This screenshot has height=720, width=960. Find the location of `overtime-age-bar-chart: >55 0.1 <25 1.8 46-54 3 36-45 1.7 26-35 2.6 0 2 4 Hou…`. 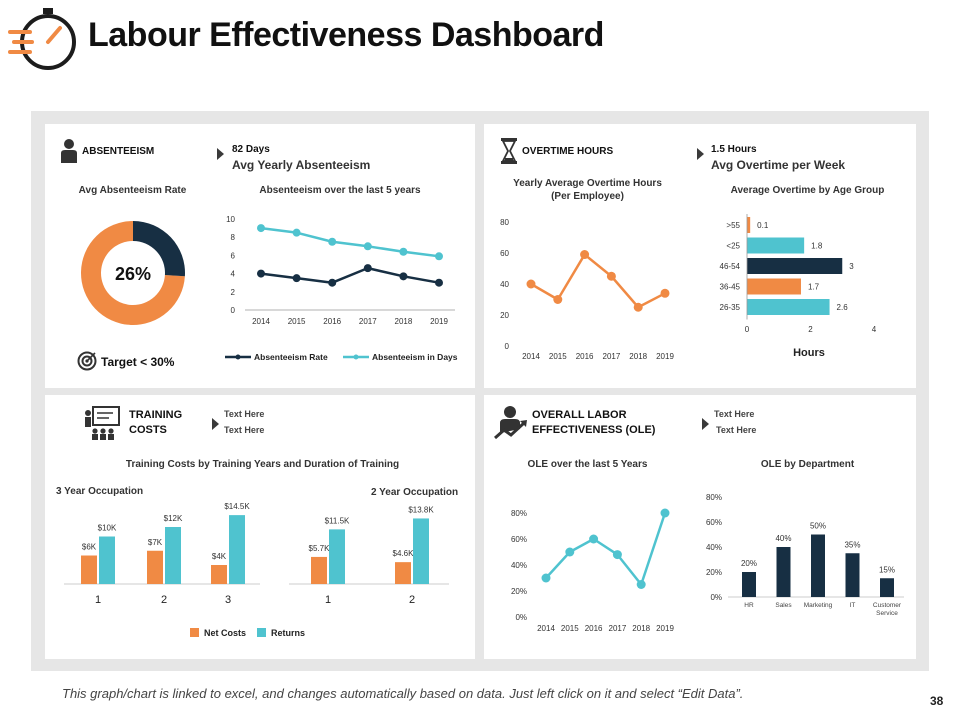

overtime-age-bar-chart: >55 0.1 <25 1.8 46-54 3 36-45 1.7 26-35 2.6 0 2 4 Hou… is located at coordinates (798, 286).